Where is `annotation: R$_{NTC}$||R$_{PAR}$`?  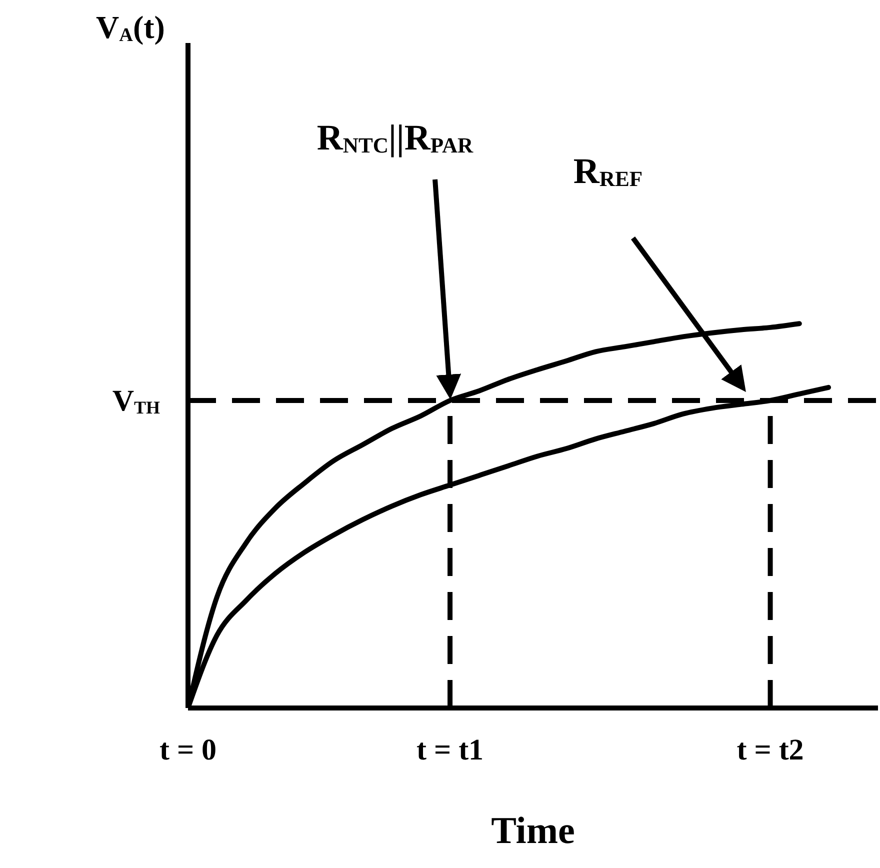
annotation: R$_{NTC}$||R$_{PAR}$ is located at coordinates (395, 137).